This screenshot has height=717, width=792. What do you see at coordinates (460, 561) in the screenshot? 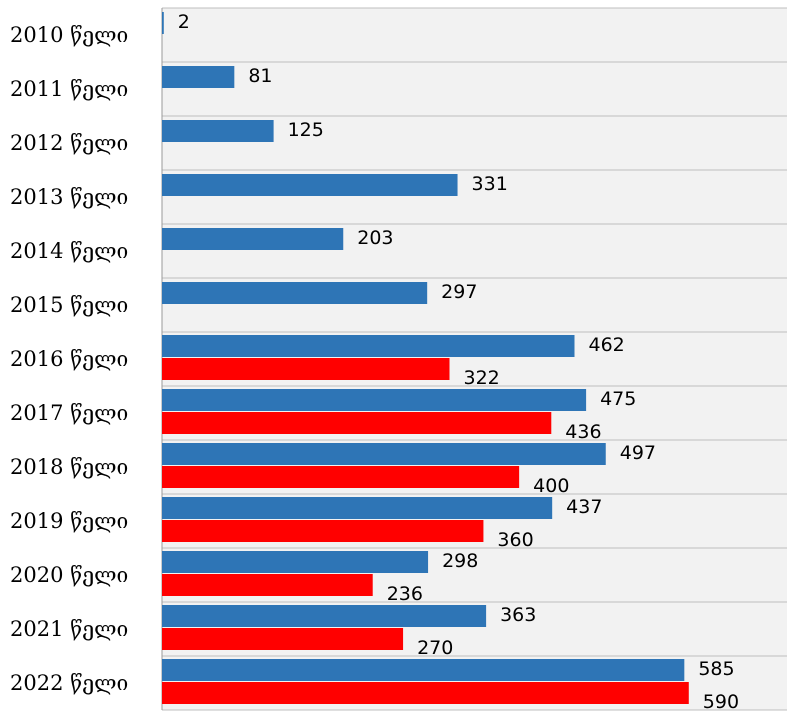
I see `data-label: 298` at bounding box center [460, 561].